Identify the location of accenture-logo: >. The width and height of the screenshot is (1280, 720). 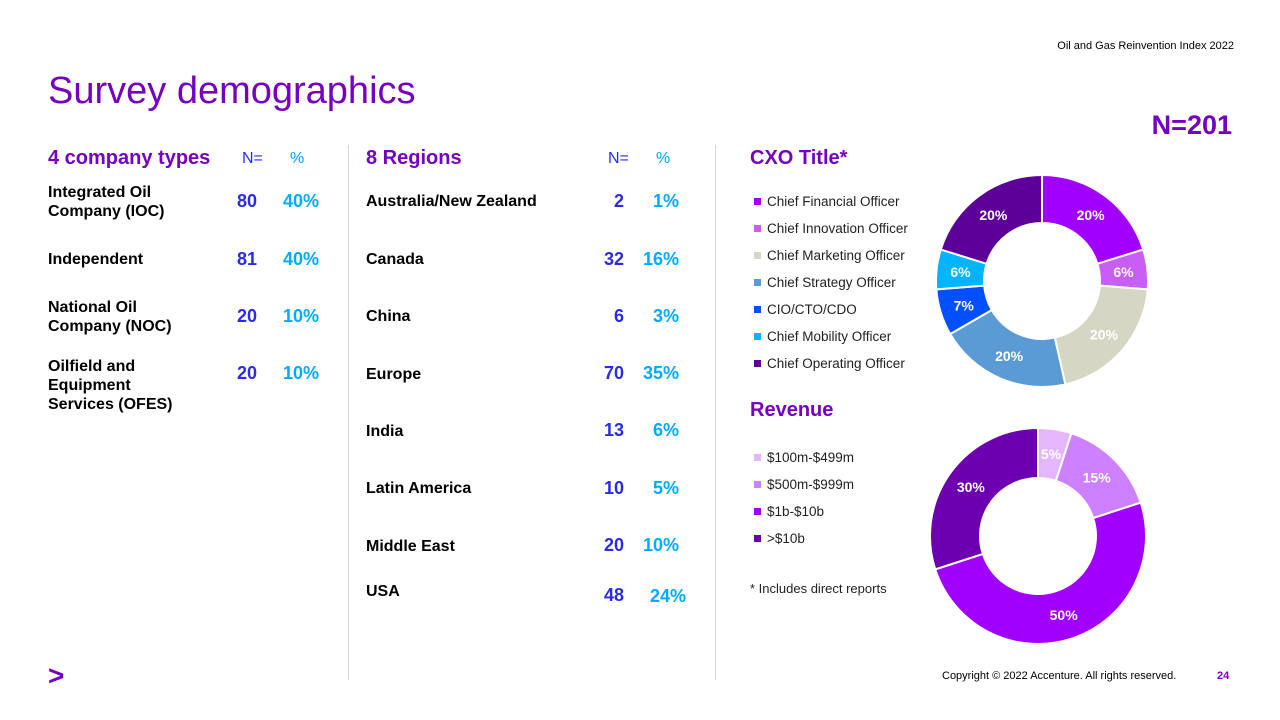
(56, 675).